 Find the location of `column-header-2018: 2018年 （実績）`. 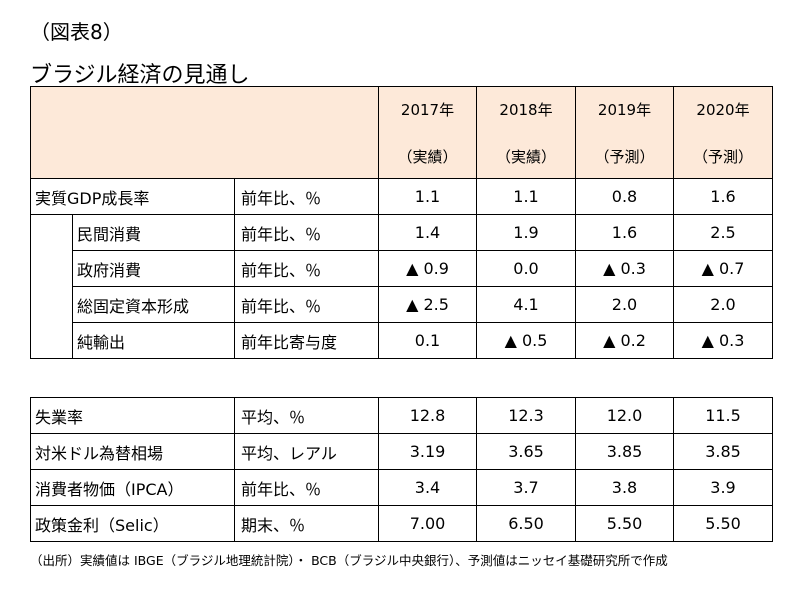

column-header-2018: 2018年 （実績） is located at coordinates (526, 132).